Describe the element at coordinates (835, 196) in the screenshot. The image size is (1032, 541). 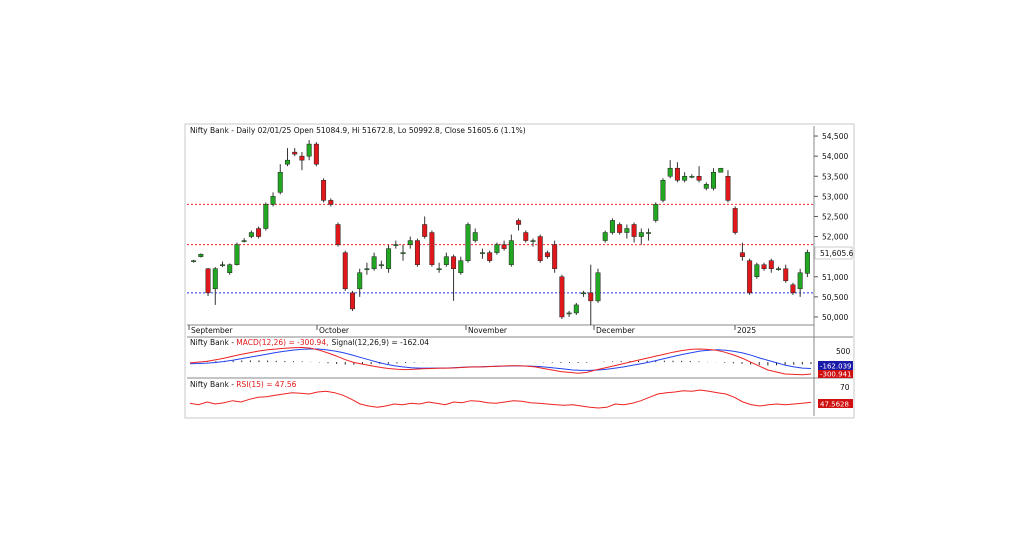
I see `y-tick-label-3: 53,000` at that location.